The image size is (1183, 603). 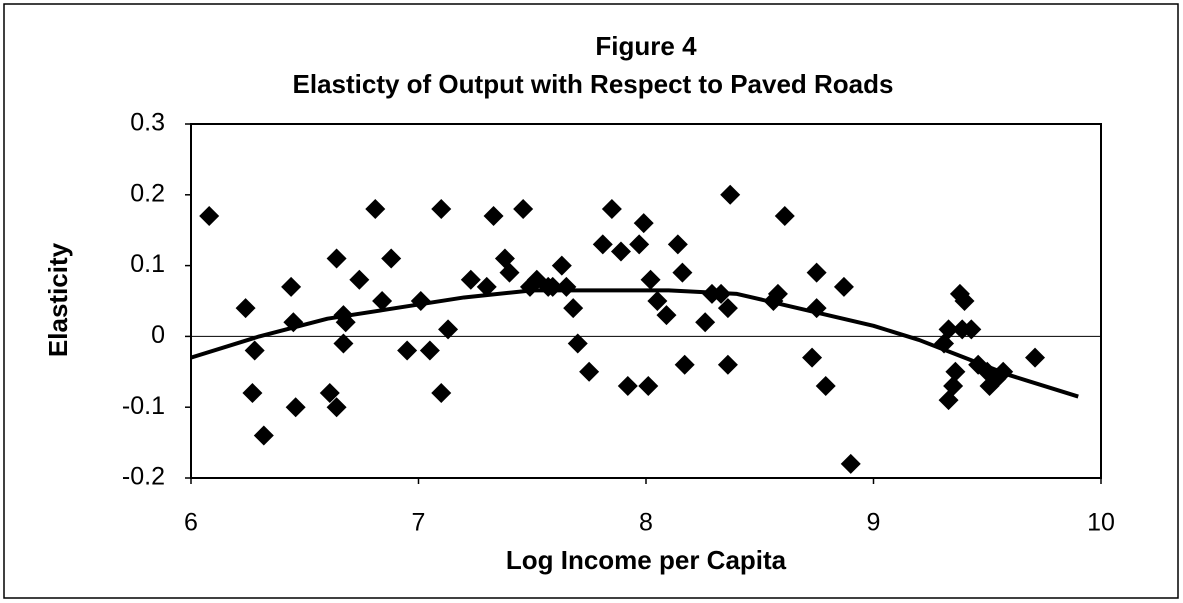 What do you see at coordinates (646, 523) in the screenshot?
I see `x-tick-label: 8` at bounding box center [646, 523].